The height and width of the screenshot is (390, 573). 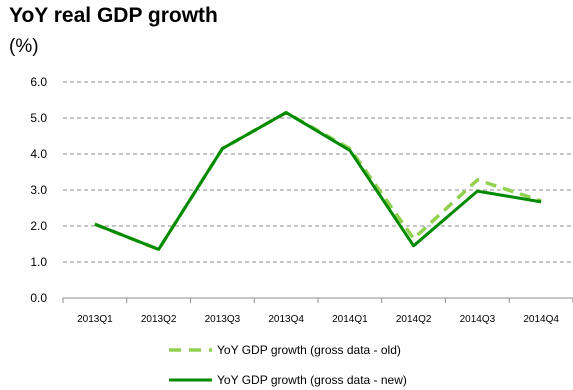 I want to click on y-tick-label: 3.0, so click(x=38, y=190).